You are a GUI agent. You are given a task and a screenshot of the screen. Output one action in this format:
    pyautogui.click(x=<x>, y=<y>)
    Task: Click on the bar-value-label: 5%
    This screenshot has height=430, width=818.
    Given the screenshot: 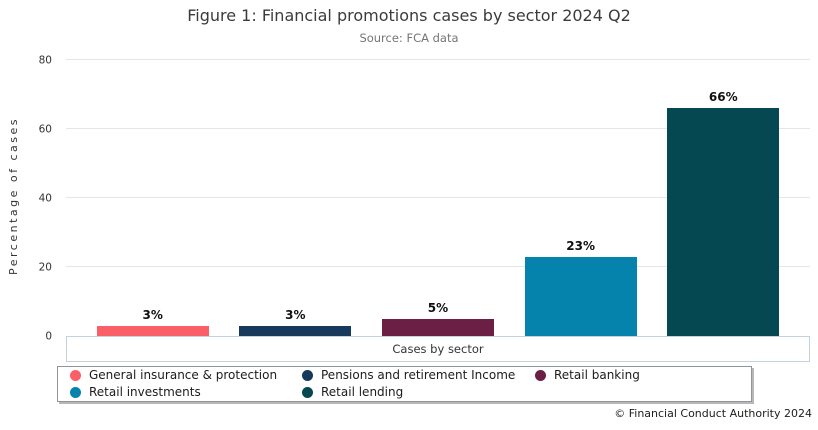 What is the action you would take?
    pyautogui.click(x=438, y=307)
    